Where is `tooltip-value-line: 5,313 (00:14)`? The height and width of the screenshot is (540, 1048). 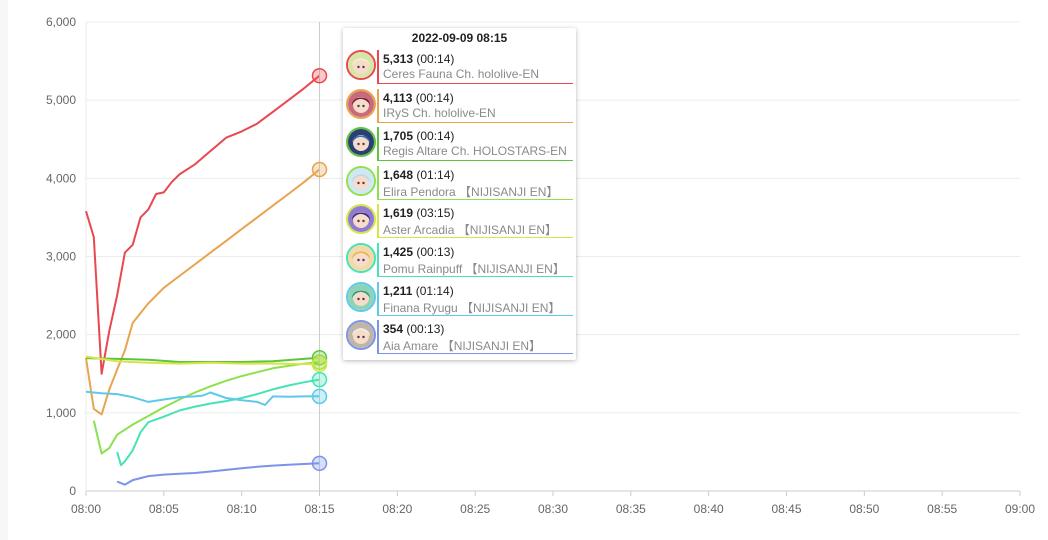 tooltip-value-line: 5,313 (00:14) is located at coordinates (418, 59).